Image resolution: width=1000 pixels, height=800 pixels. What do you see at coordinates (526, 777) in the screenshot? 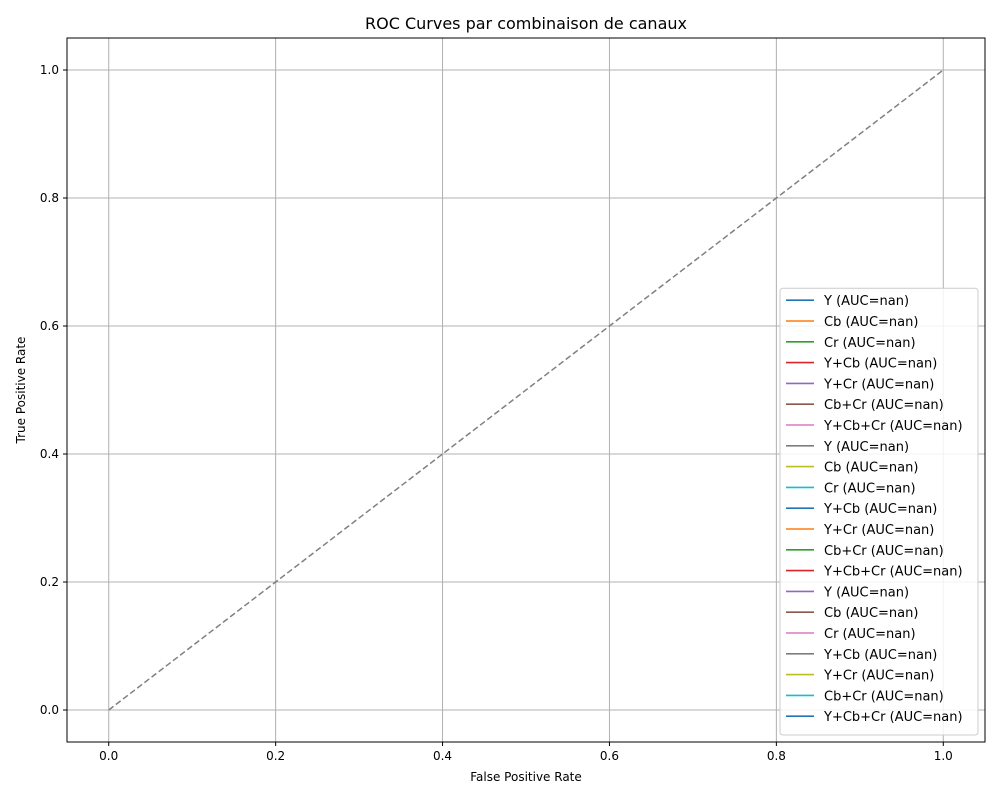
I see `x-axis-label: False Positive Rate` at bounding box center [526, 777].